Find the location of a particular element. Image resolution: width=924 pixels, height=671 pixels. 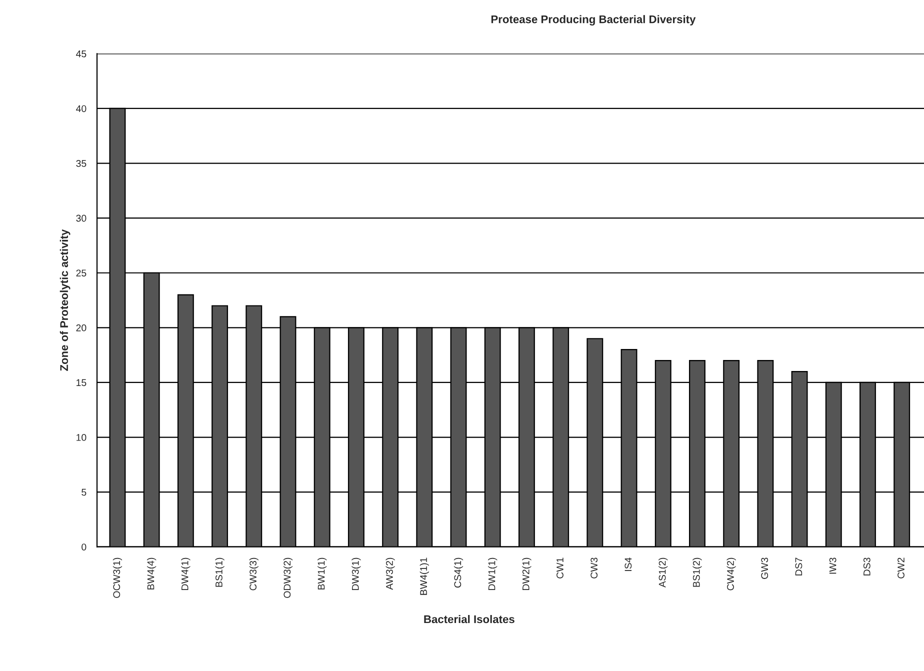

x-tick-label: DS7 is located at coordinates (798, 567).